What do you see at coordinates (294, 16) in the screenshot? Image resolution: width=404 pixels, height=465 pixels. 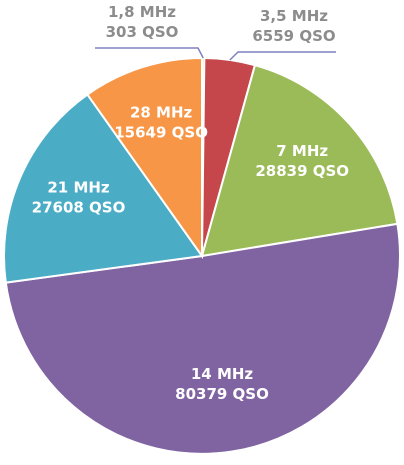 I see `slice-band-label: 3,5 MHz` at bounding box center [294, 16].